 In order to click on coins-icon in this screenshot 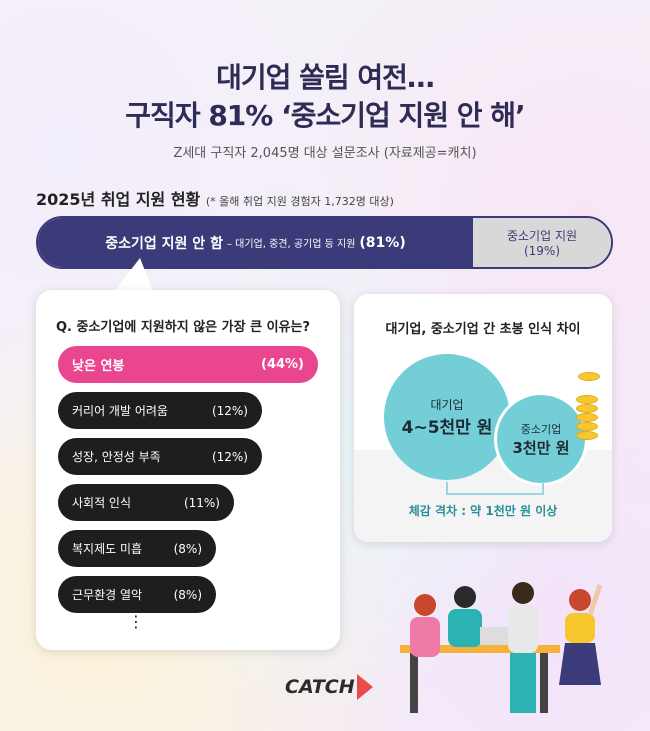, I will do `click(588, 406)`.